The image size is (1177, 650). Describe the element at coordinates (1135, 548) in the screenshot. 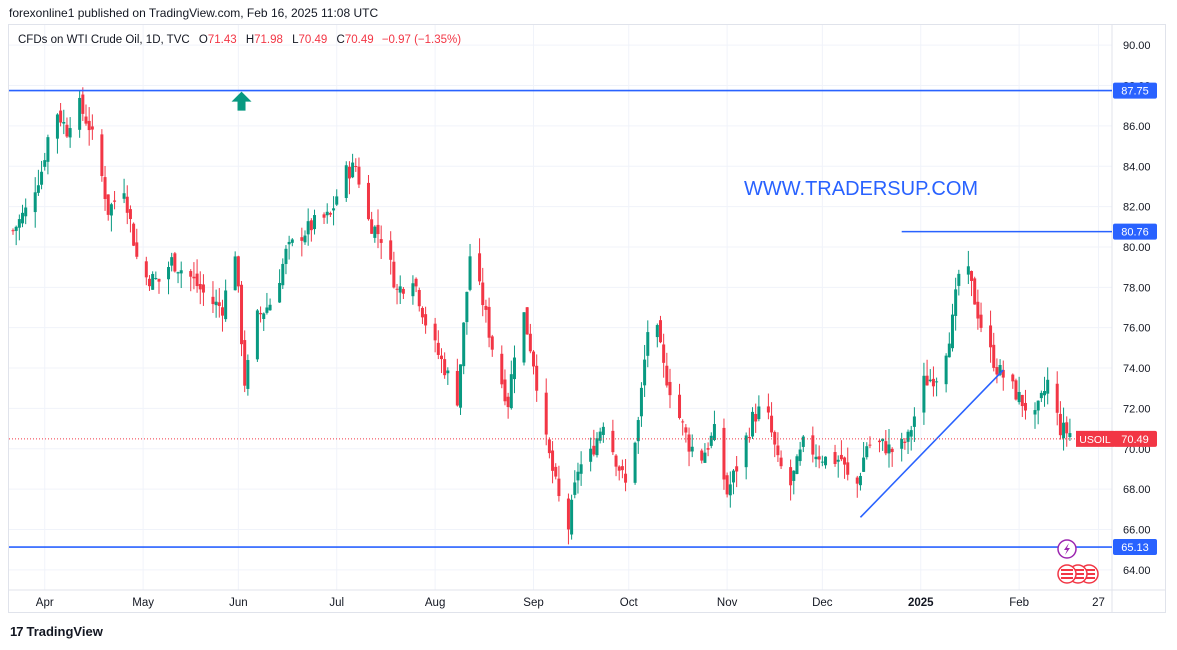

I see `level-price-label: 65.13` at that location.